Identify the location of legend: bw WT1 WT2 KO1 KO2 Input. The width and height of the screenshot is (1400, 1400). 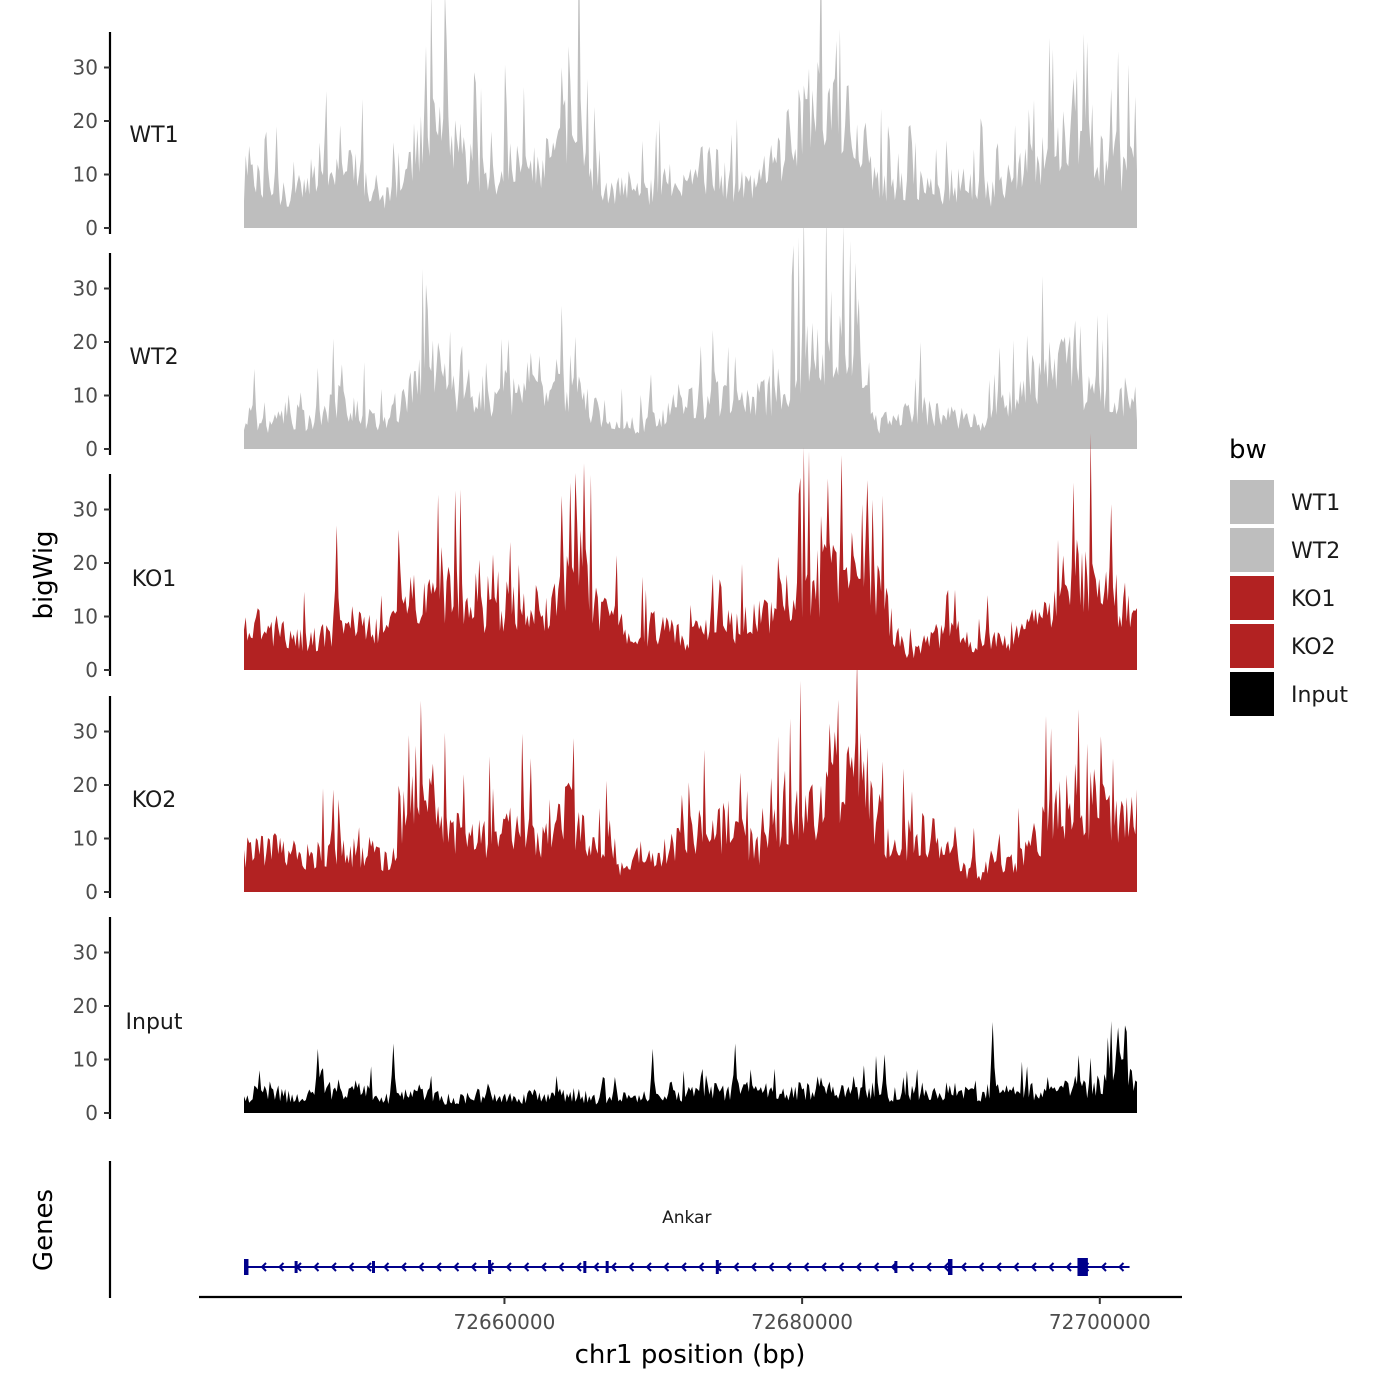
(1288, 576).